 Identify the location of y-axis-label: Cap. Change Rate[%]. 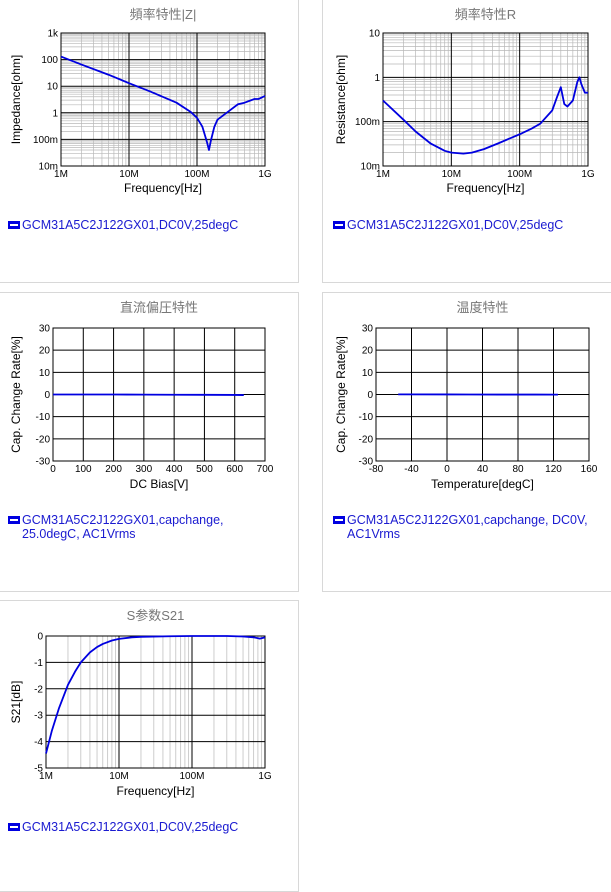
(16, 394).